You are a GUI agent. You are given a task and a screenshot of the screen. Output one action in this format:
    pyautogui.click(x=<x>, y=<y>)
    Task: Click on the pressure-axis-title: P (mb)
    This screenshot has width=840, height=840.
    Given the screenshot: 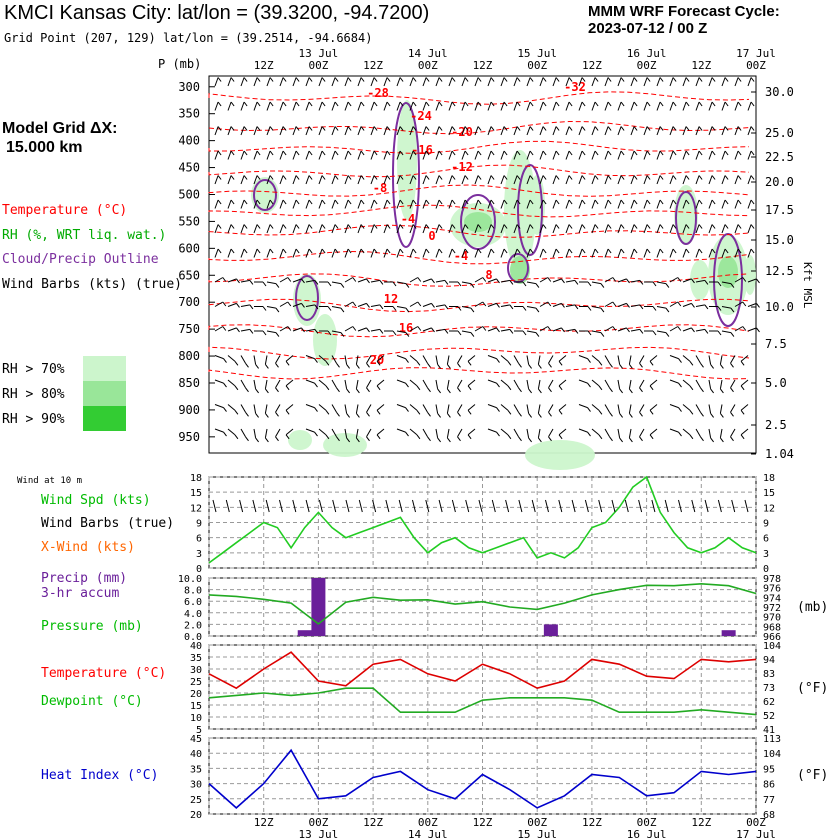 What is the action you would take?
    pyautogui.click(x=179, y=64)
    